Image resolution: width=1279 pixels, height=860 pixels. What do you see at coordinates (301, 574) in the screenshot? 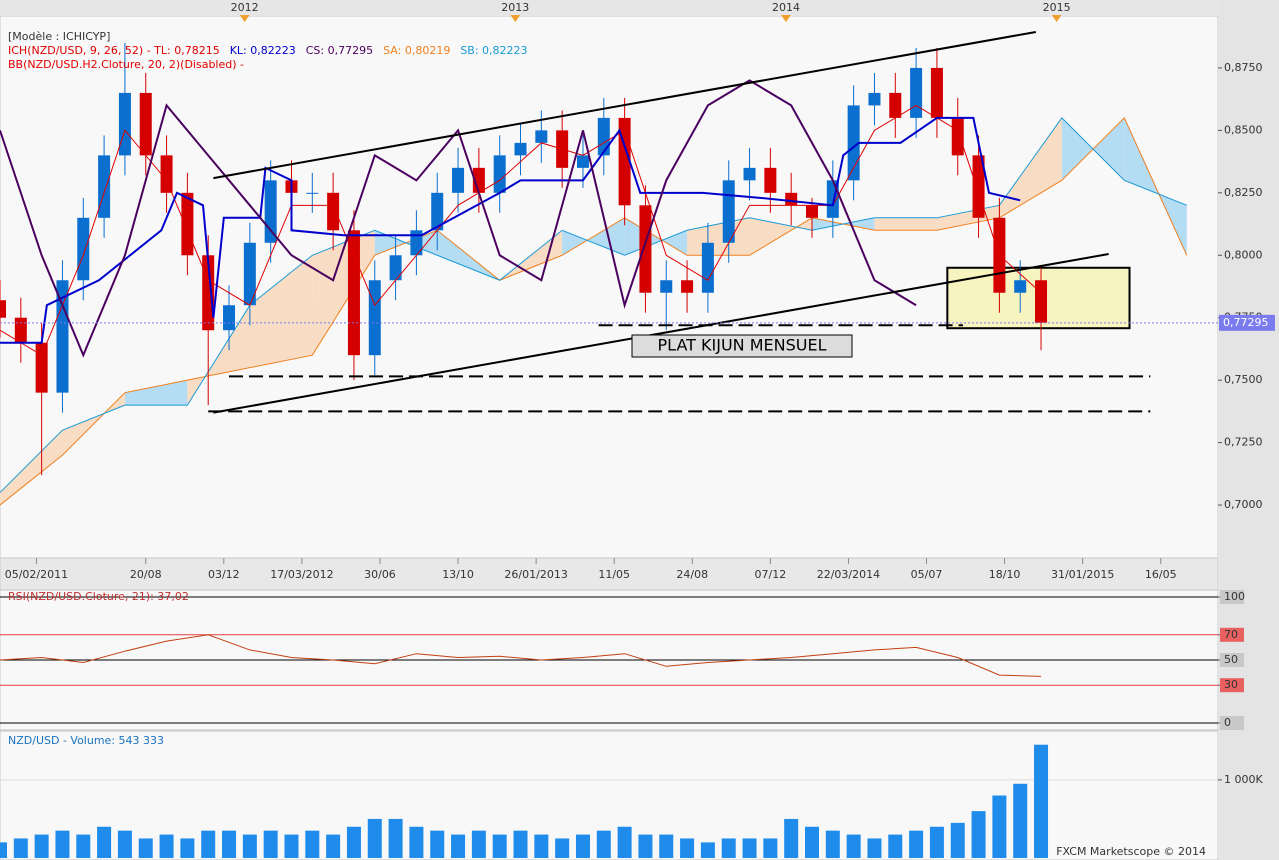
I see `x-tick-label: 17/03/2012` at bounding box center [301, 574].